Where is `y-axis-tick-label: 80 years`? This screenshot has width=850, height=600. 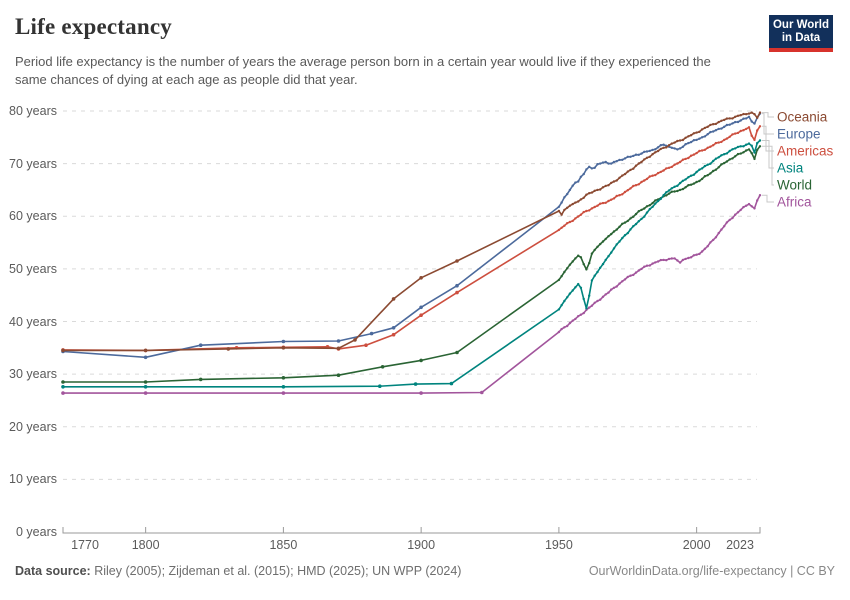
y-axis-tick-label: 80 years is located at coordinates (33, 111).